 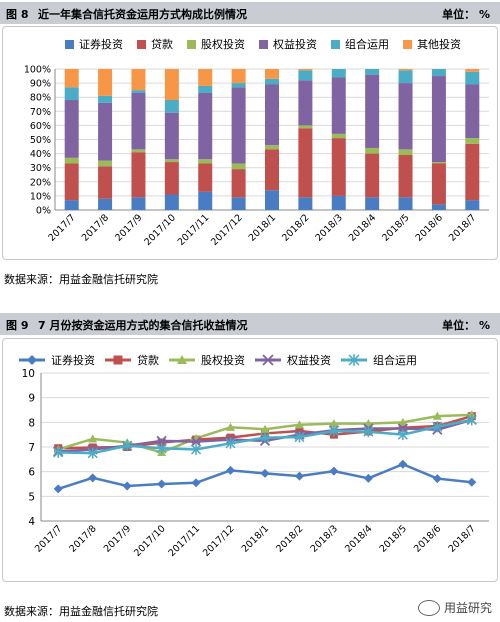 What do you see at coordinates (40, 126) in the screenshot?
I see `y-tick-label: 60%` at bounding box center [40, 126].